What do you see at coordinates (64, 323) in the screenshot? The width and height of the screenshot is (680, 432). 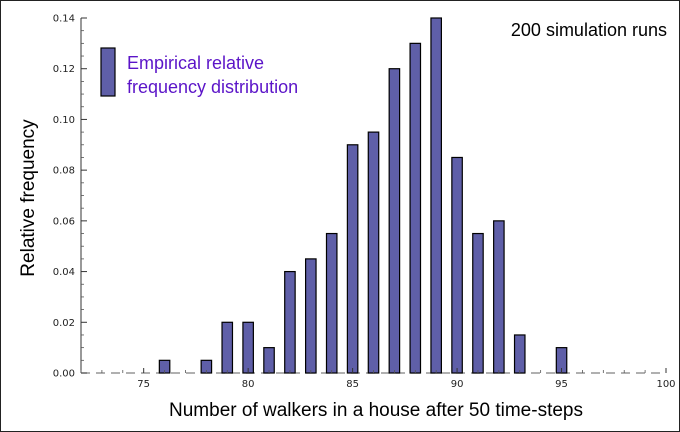 I see `y-tick-label: 0.02` at bounding box center [64, 323].